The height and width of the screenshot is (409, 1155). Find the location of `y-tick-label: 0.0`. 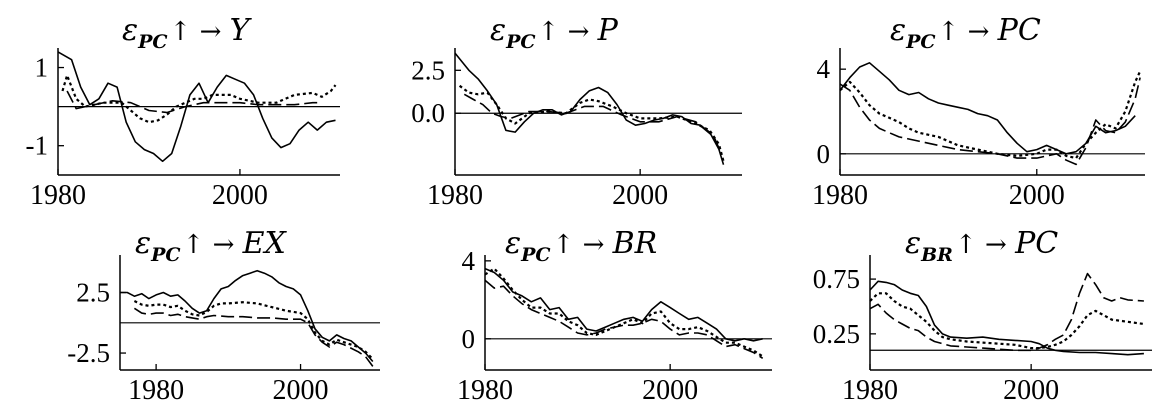

y-tick-label: 0.0 is located at coordinates (428, 113).